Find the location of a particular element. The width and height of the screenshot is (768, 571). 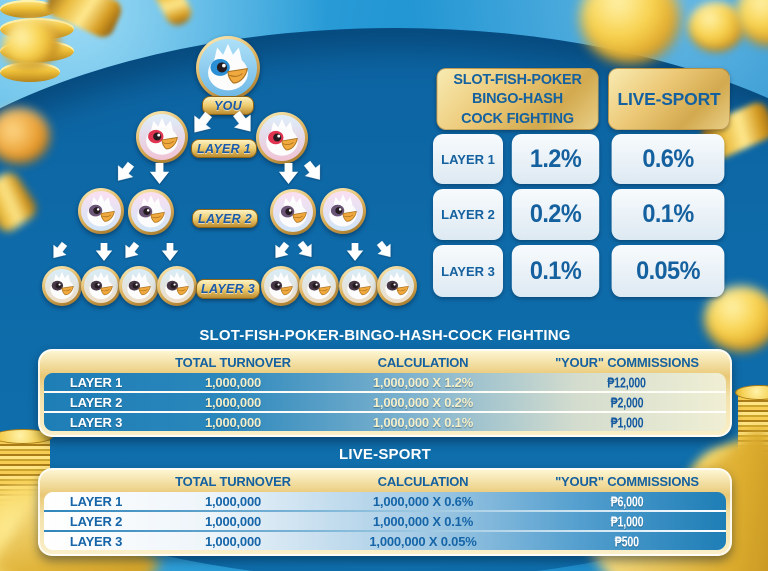

rate-header-main: SLOT-FISH-POKER BINGO-HASH COCK FIGHTING is located at coordinates (517, 99).